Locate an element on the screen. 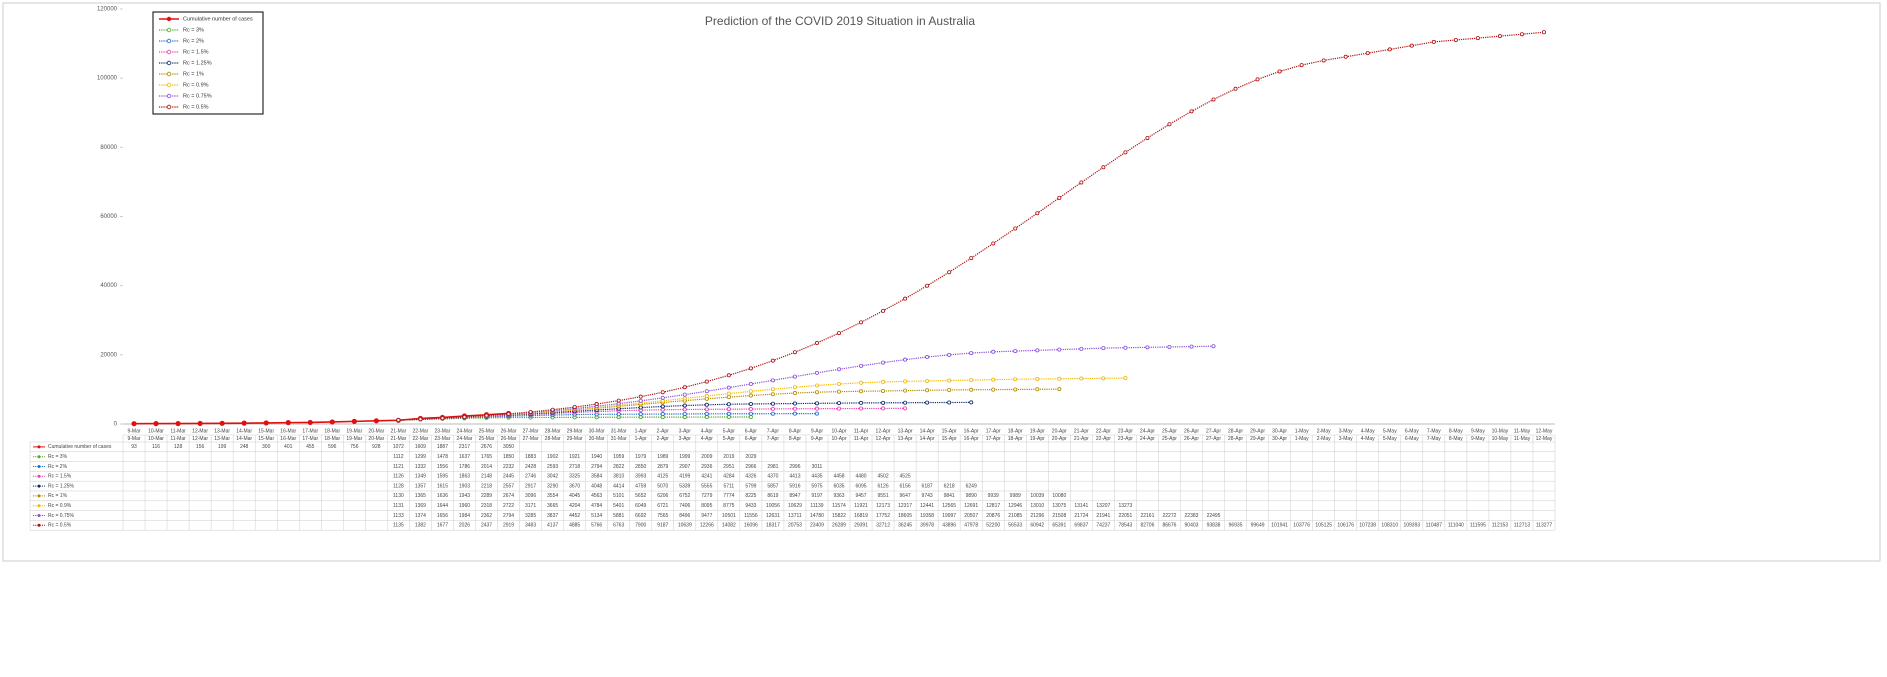 This screenshot has width=1887, height=677. table-header: 10-Apr is located at coordinates (838, 439).